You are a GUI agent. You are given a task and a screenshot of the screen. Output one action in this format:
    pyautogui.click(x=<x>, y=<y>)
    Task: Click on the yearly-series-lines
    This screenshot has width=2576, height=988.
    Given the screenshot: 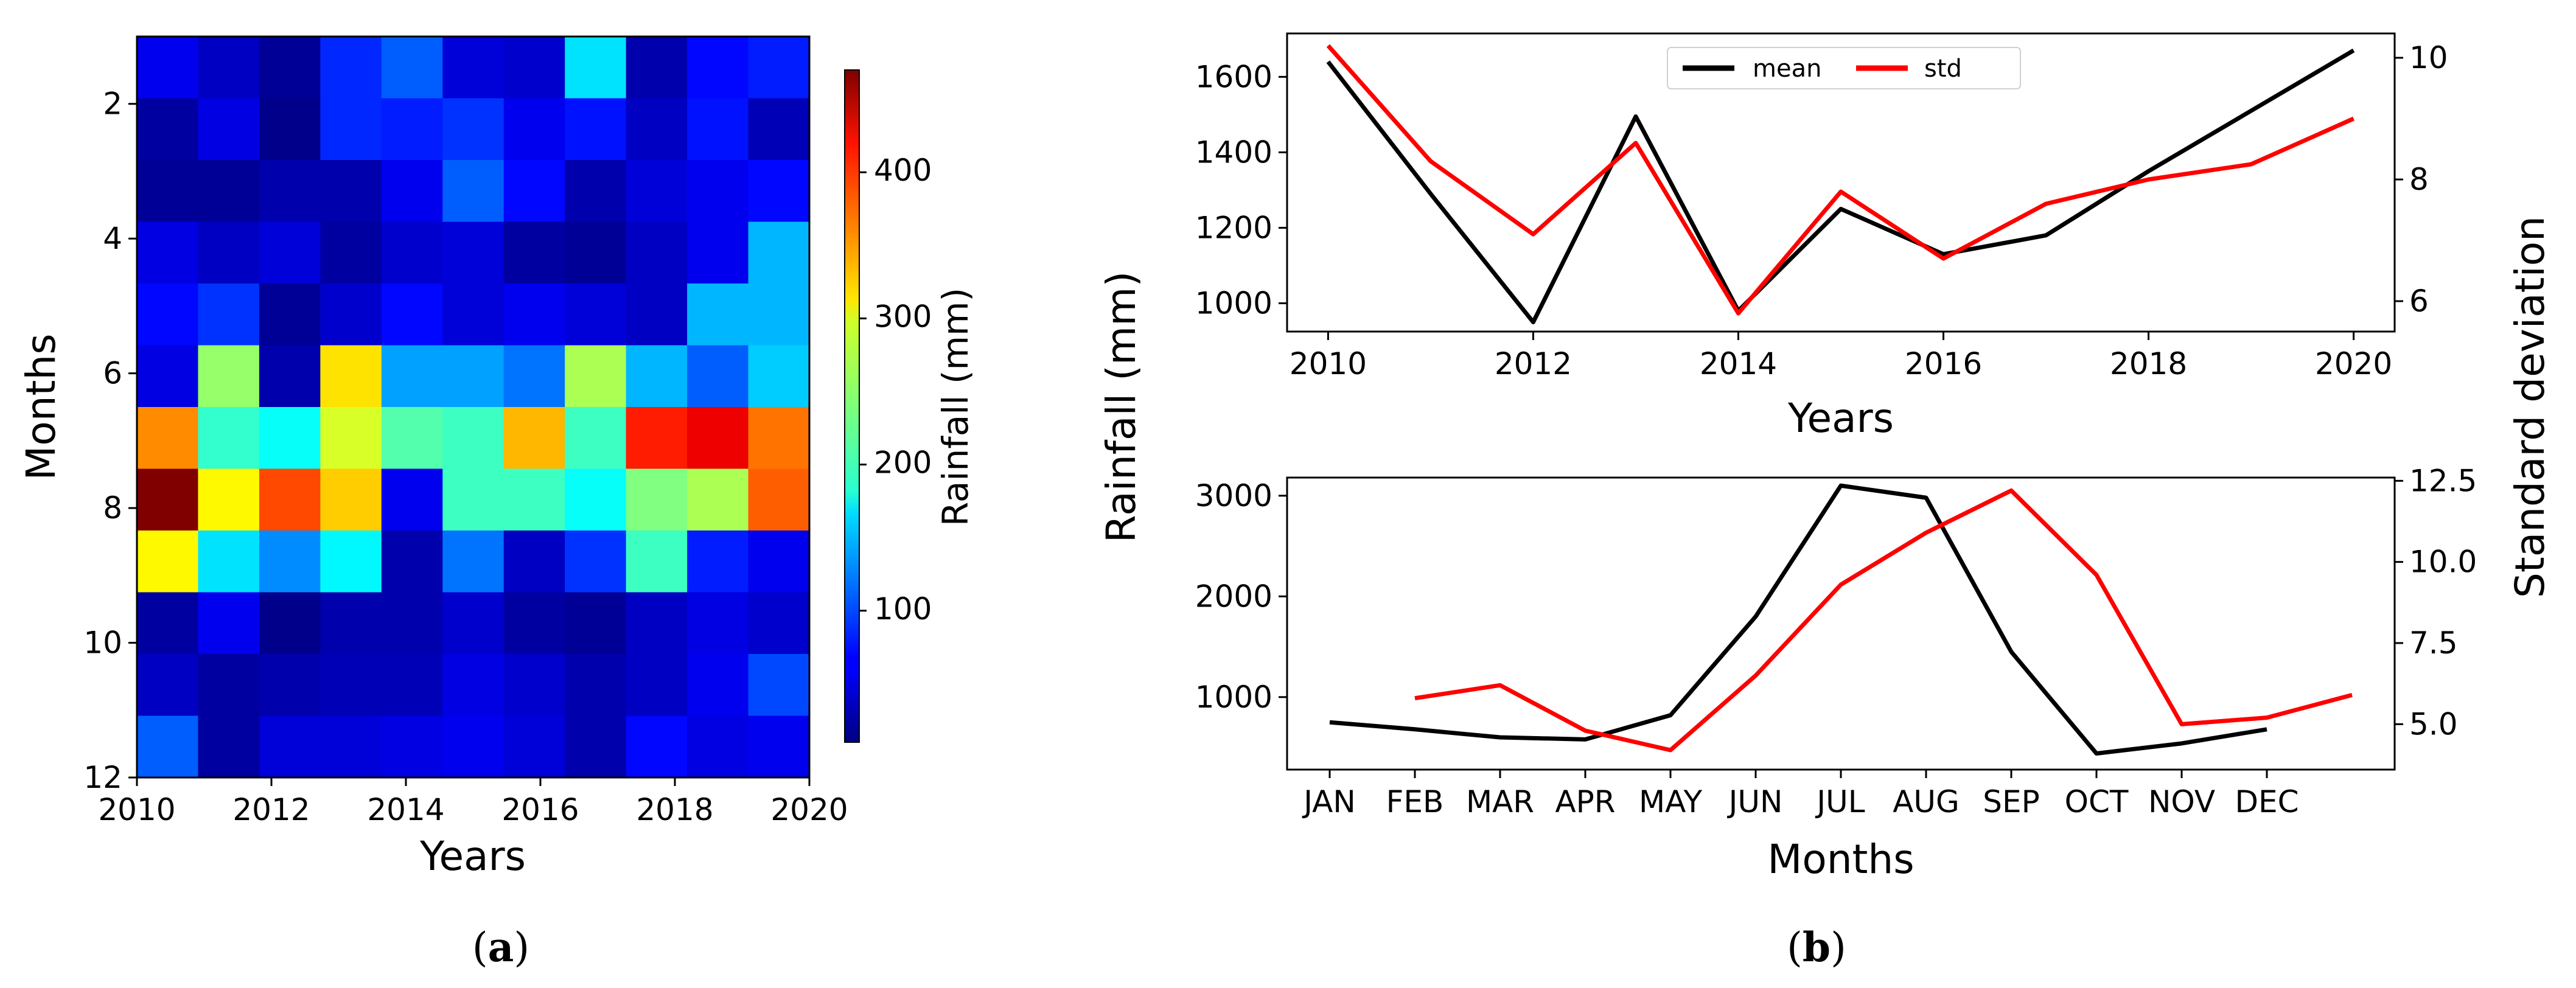 What is the action you would take?
    pyautogui.click(x=1840, y=184)
    